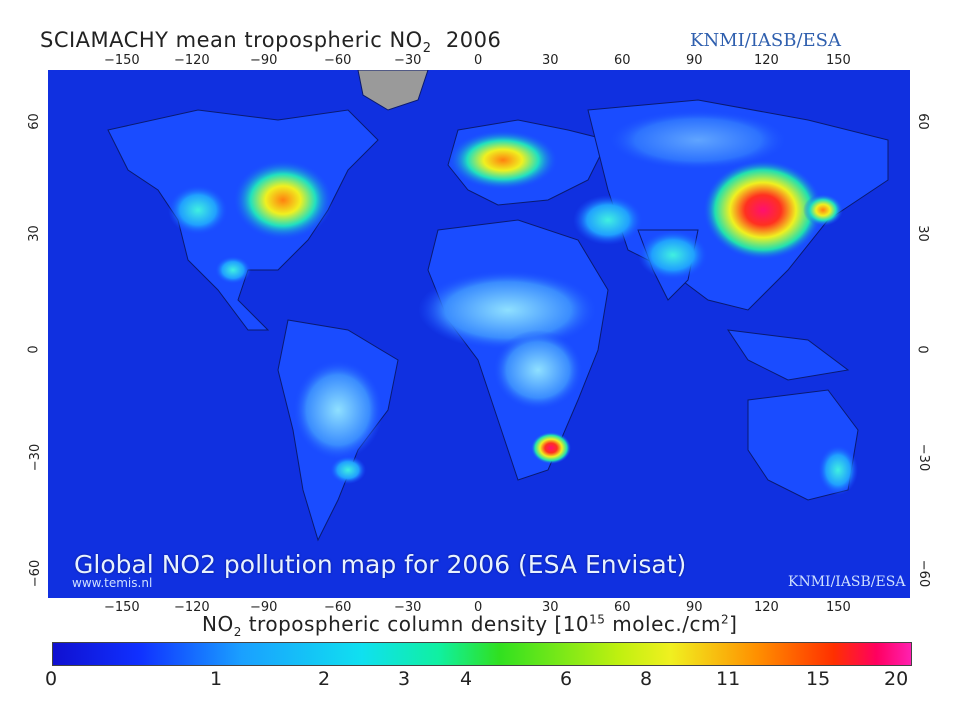 The image size is (960, 720). I want to click on lon-tick-bottom: −90, so click(264, 607).